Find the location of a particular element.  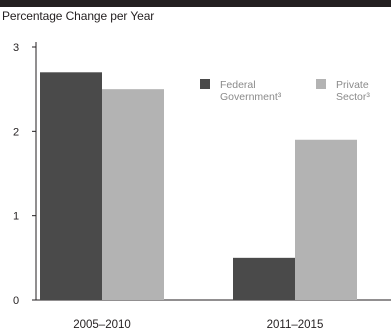

legend-label-0-1: Government³ is located at coordinates (251, 97).